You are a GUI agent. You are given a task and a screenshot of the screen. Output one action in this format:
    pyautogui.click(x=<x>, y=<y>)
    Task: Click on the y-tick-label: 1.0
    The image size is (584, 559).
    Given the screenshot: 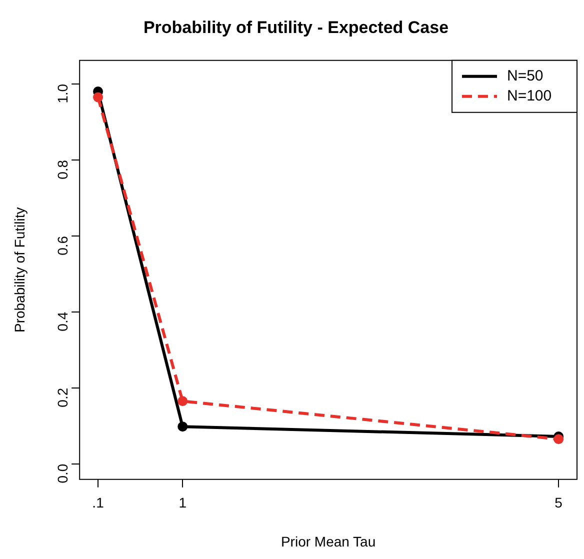 What is the action you would take?
    pyautogui.click(x=62, y=94)
    